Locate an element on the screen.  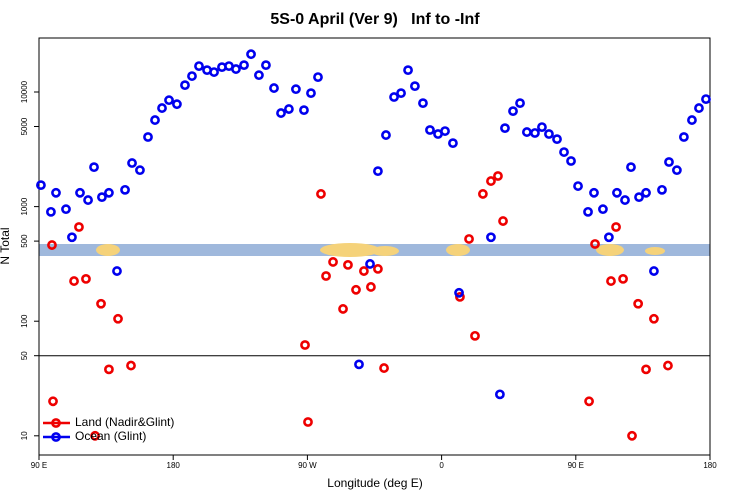
x-axis-label: Longitude (deg E) is located at coordinates (374, 483).